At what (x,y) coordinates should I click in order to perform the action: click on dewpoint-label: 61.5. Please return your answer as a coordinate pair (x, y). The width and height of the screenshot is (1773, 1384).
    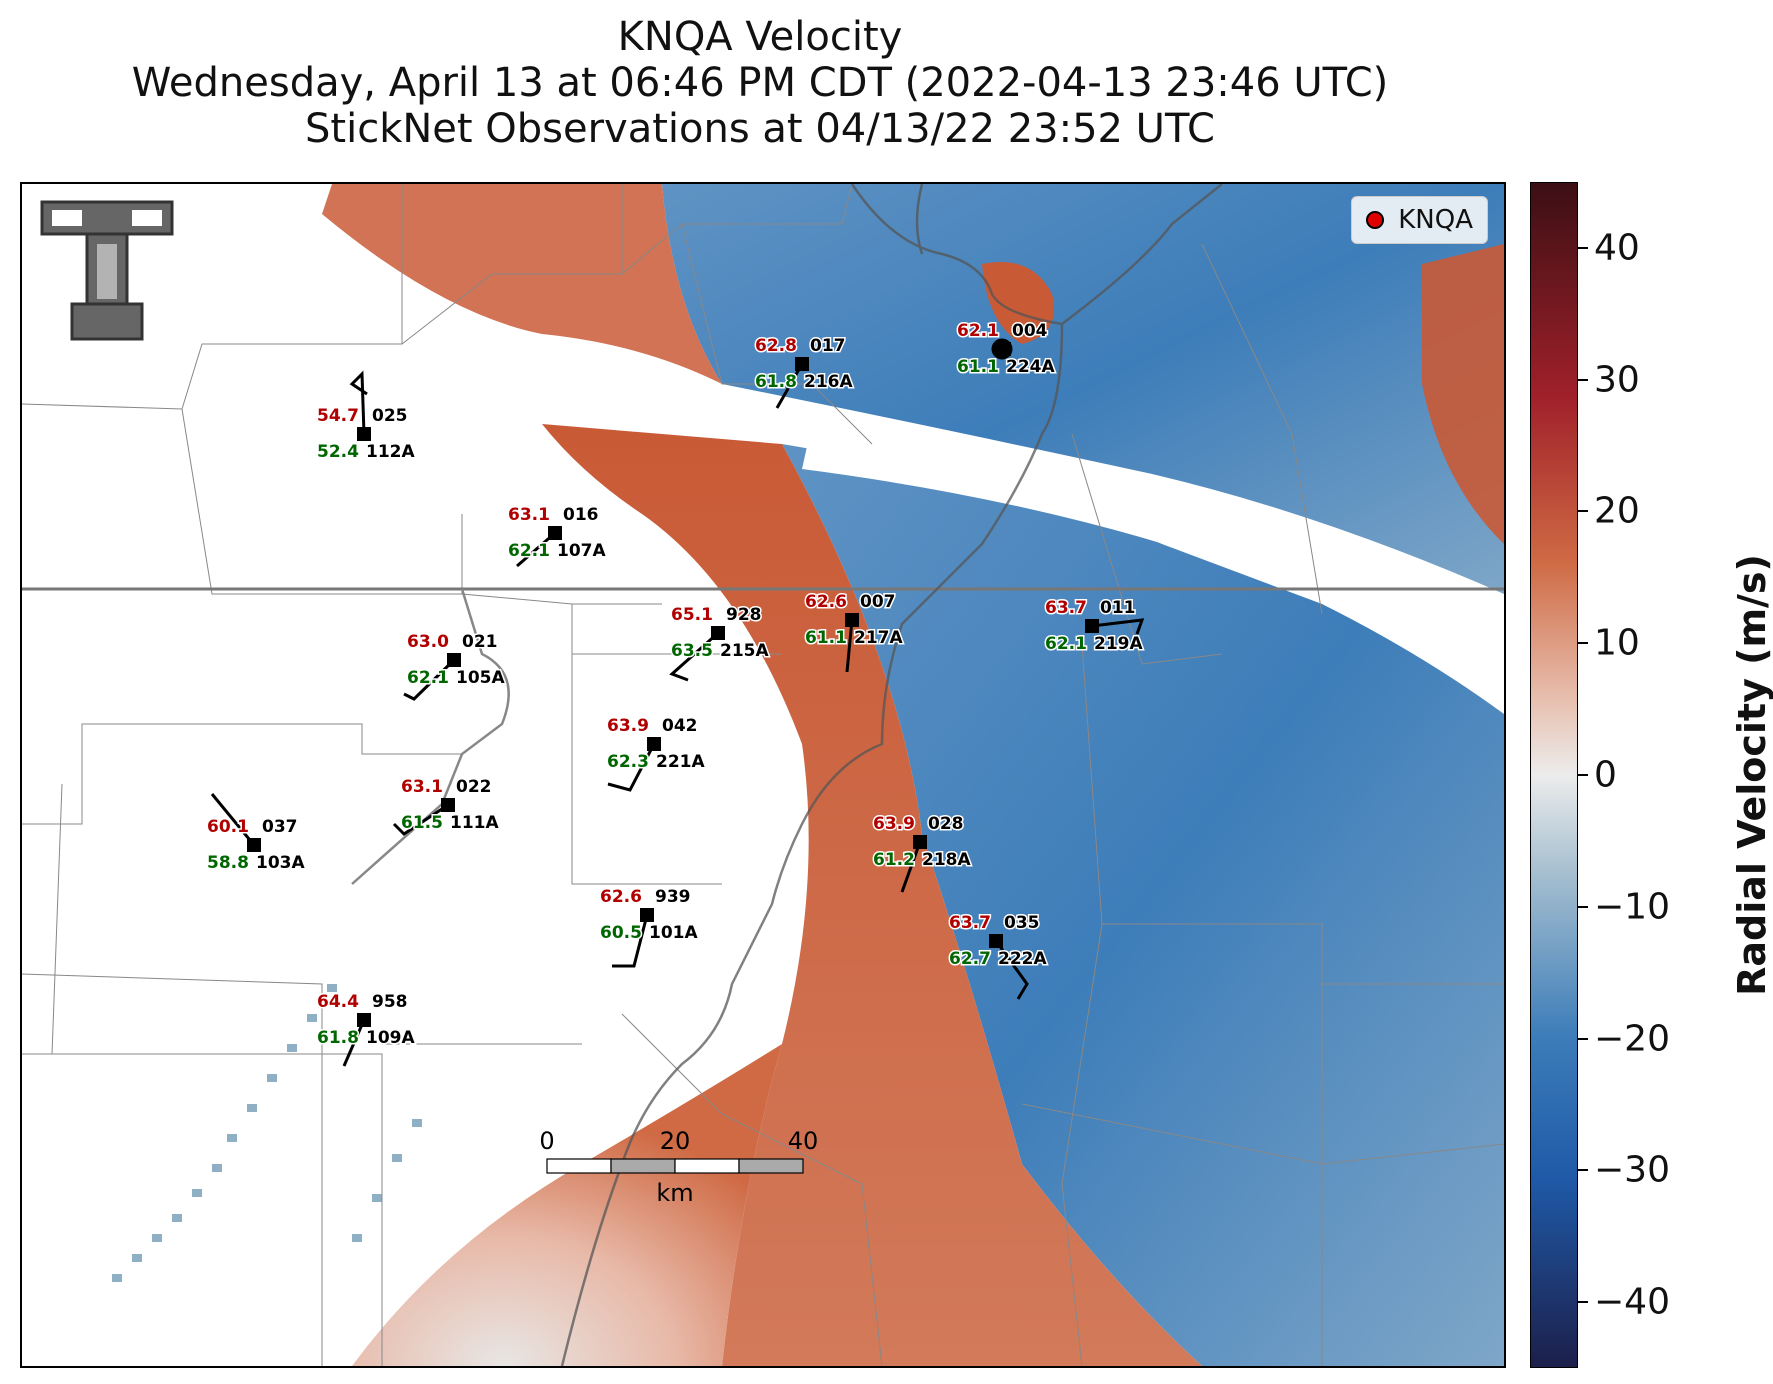
    Looking at the image, I should click on (422, 823).